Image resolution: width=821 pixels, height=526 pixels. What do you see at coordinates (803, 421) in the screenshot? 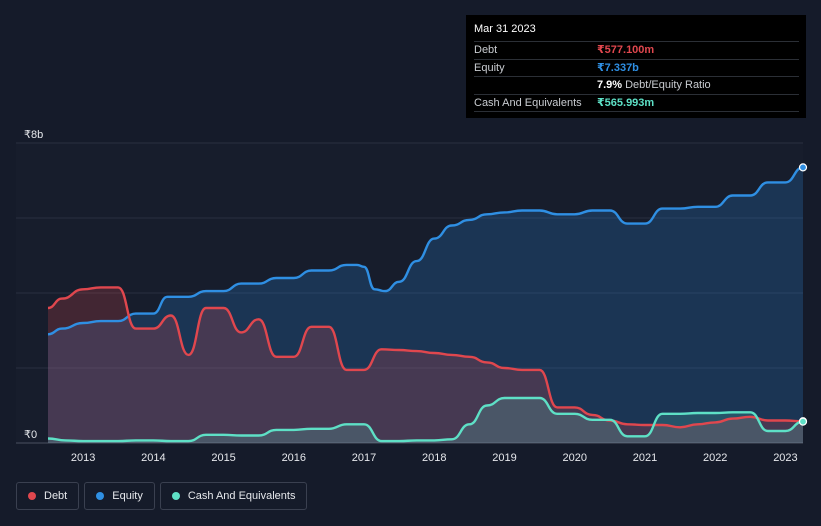
I see `cash-and-equivalents-end-marker` at bounding box center [803, 421].